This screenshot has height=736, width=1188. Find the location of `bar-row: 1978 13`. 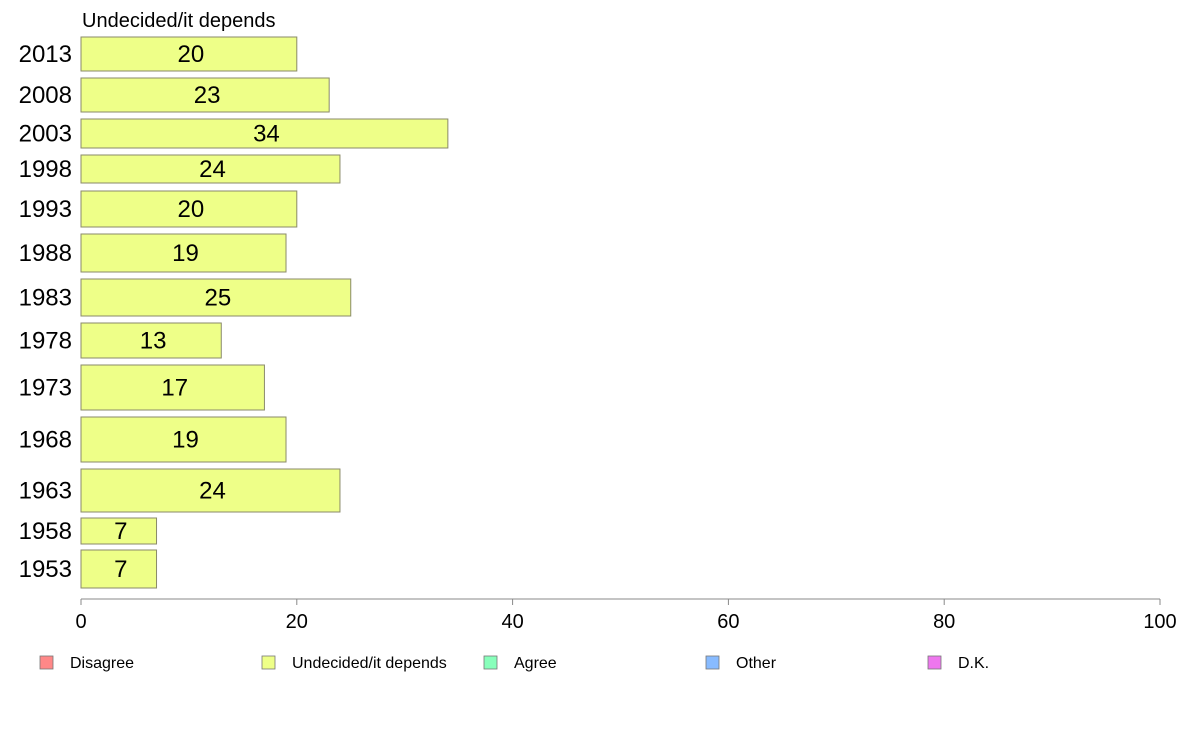

bar-row: 1978 13 is located at coordinates (120, 340).